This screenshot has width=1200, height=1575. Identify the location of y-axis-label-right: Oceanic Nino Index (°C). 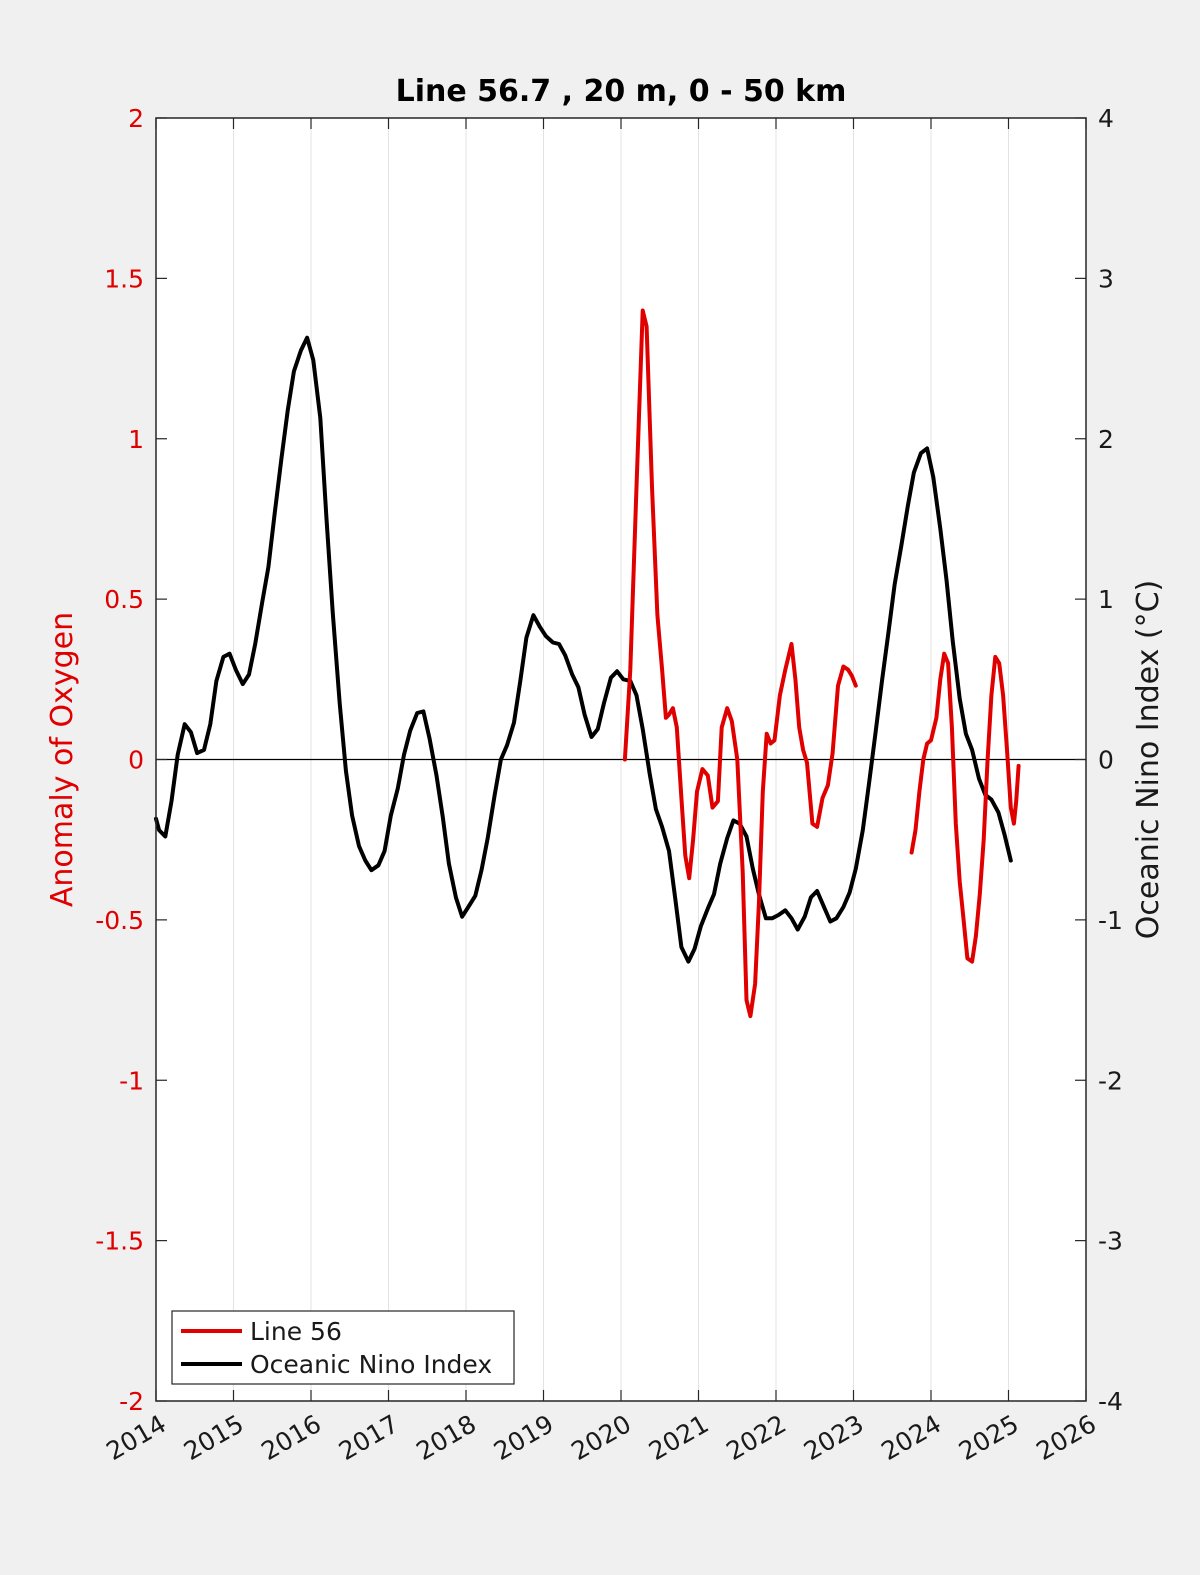
(1148, 760).